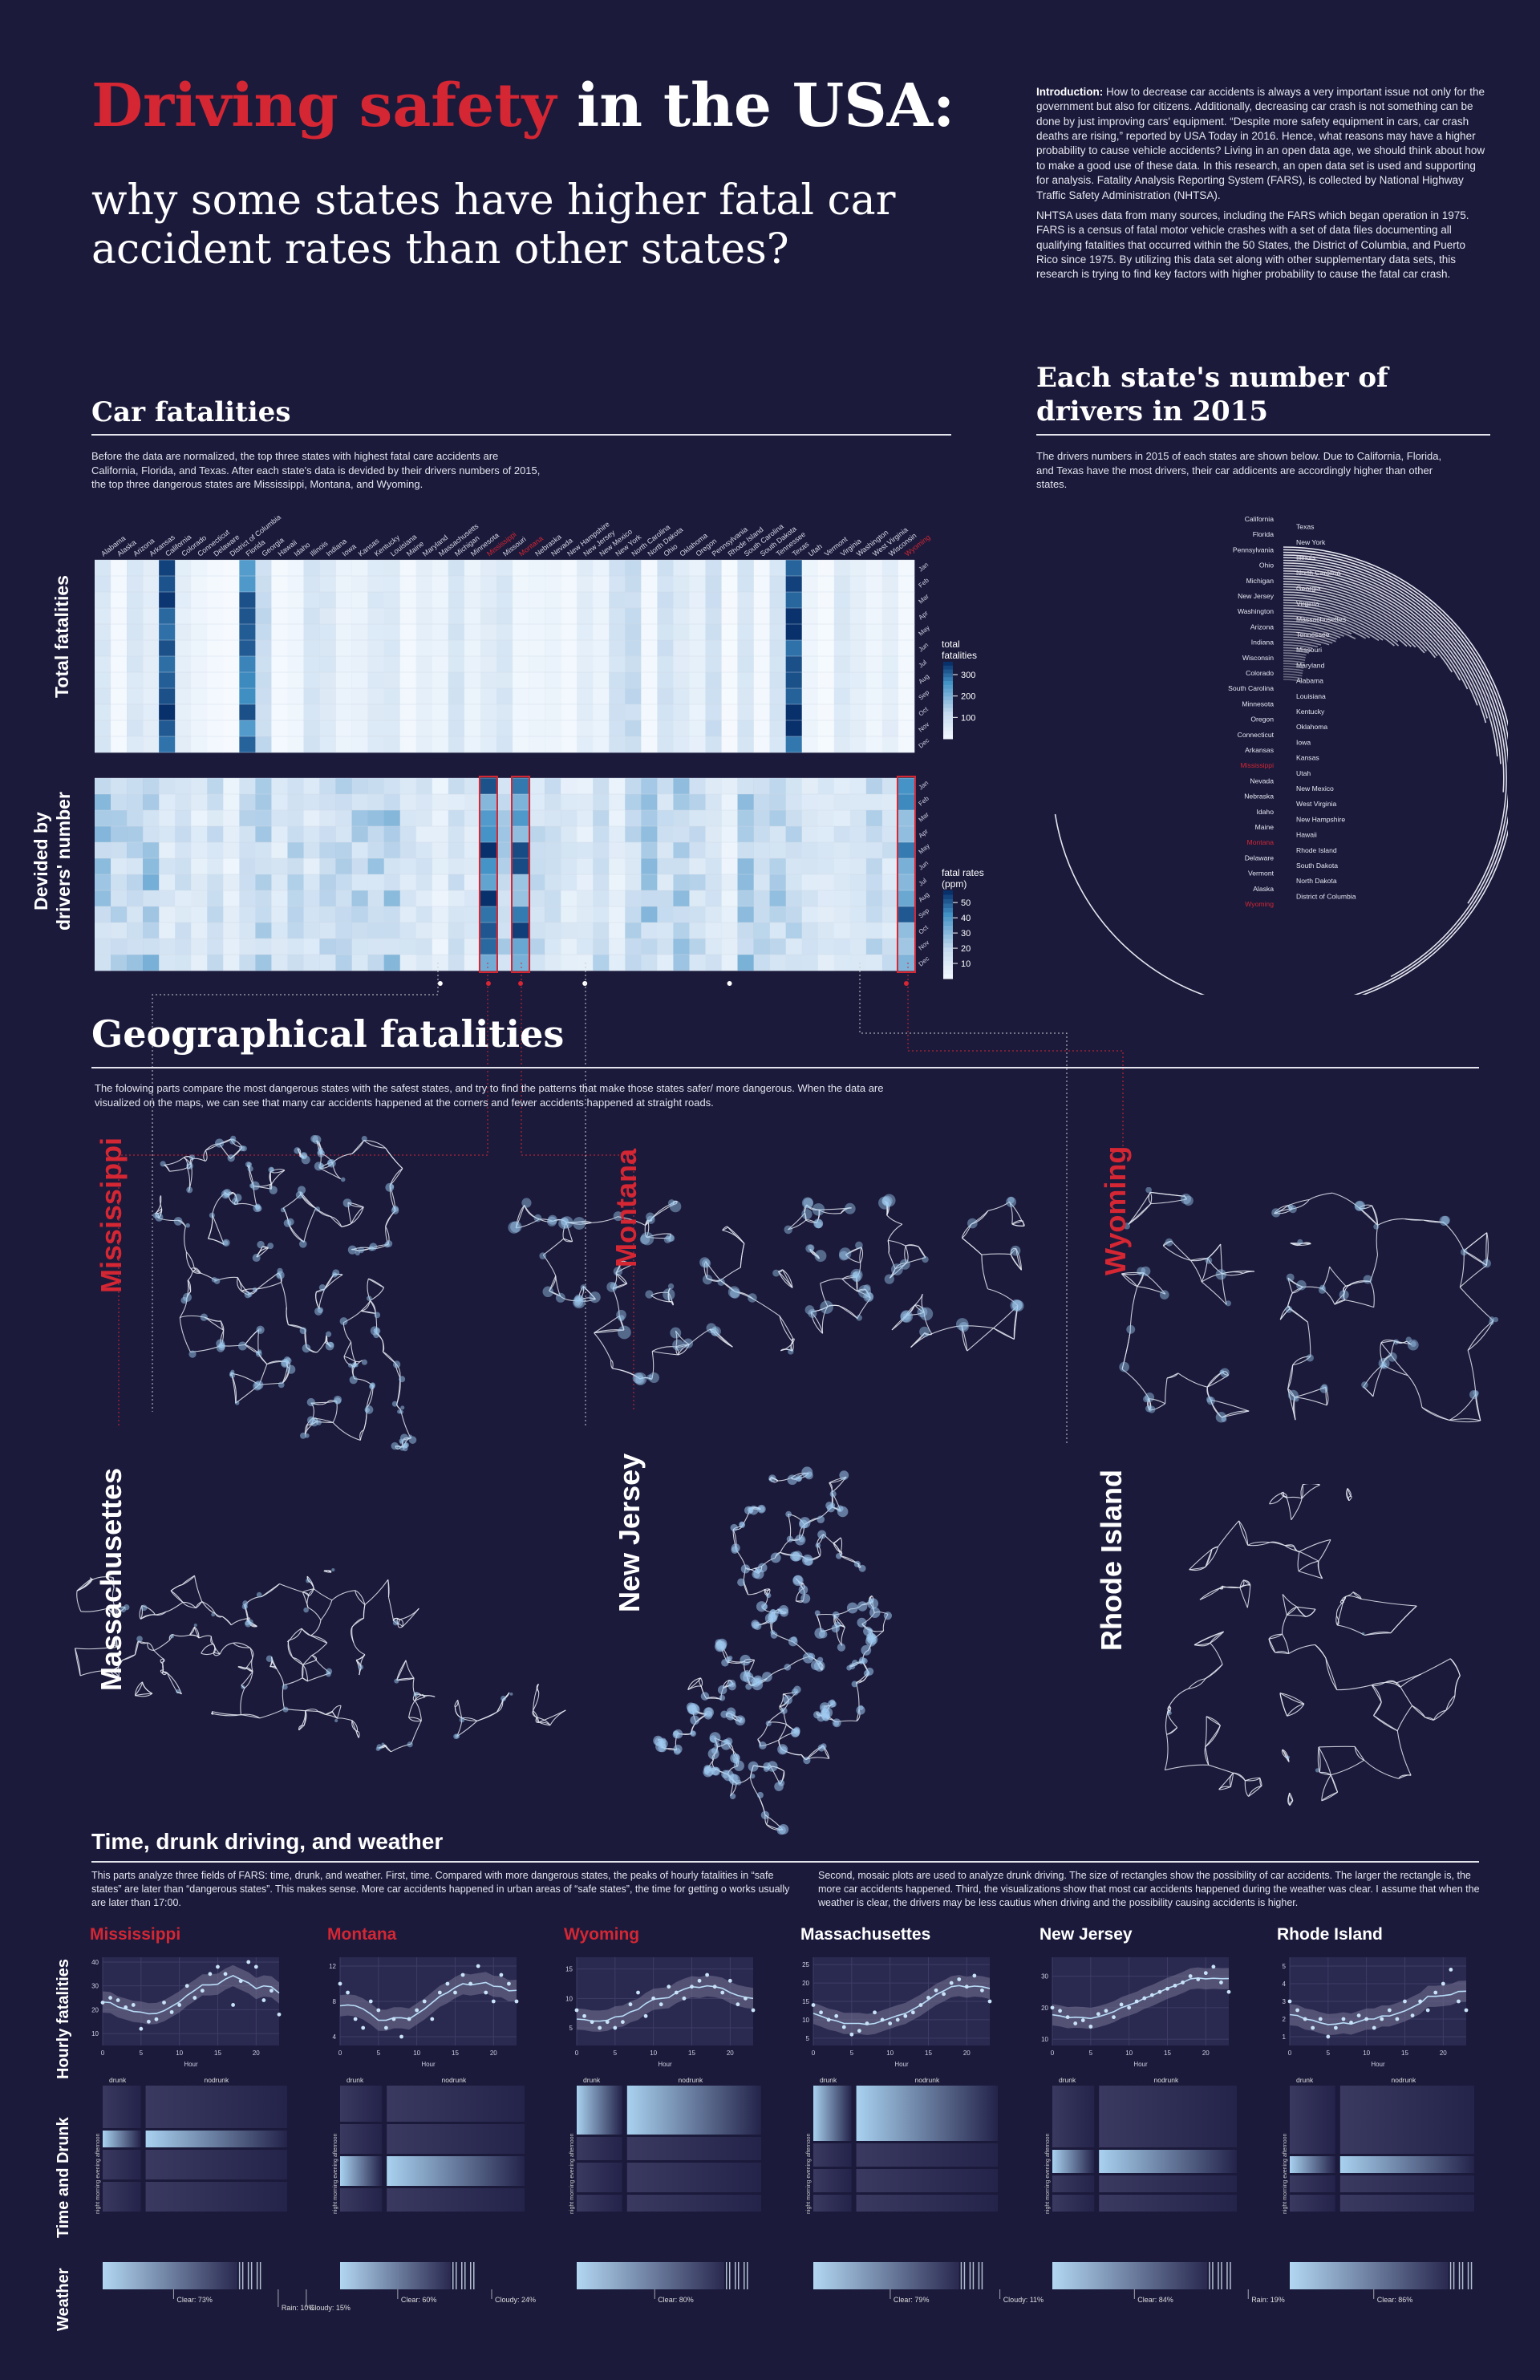 The image size is (1540, 2380). What do you see at coordinates (1325, 627) in the screenshot?
I see `driver-arc` at bounding box center [1325, 627].